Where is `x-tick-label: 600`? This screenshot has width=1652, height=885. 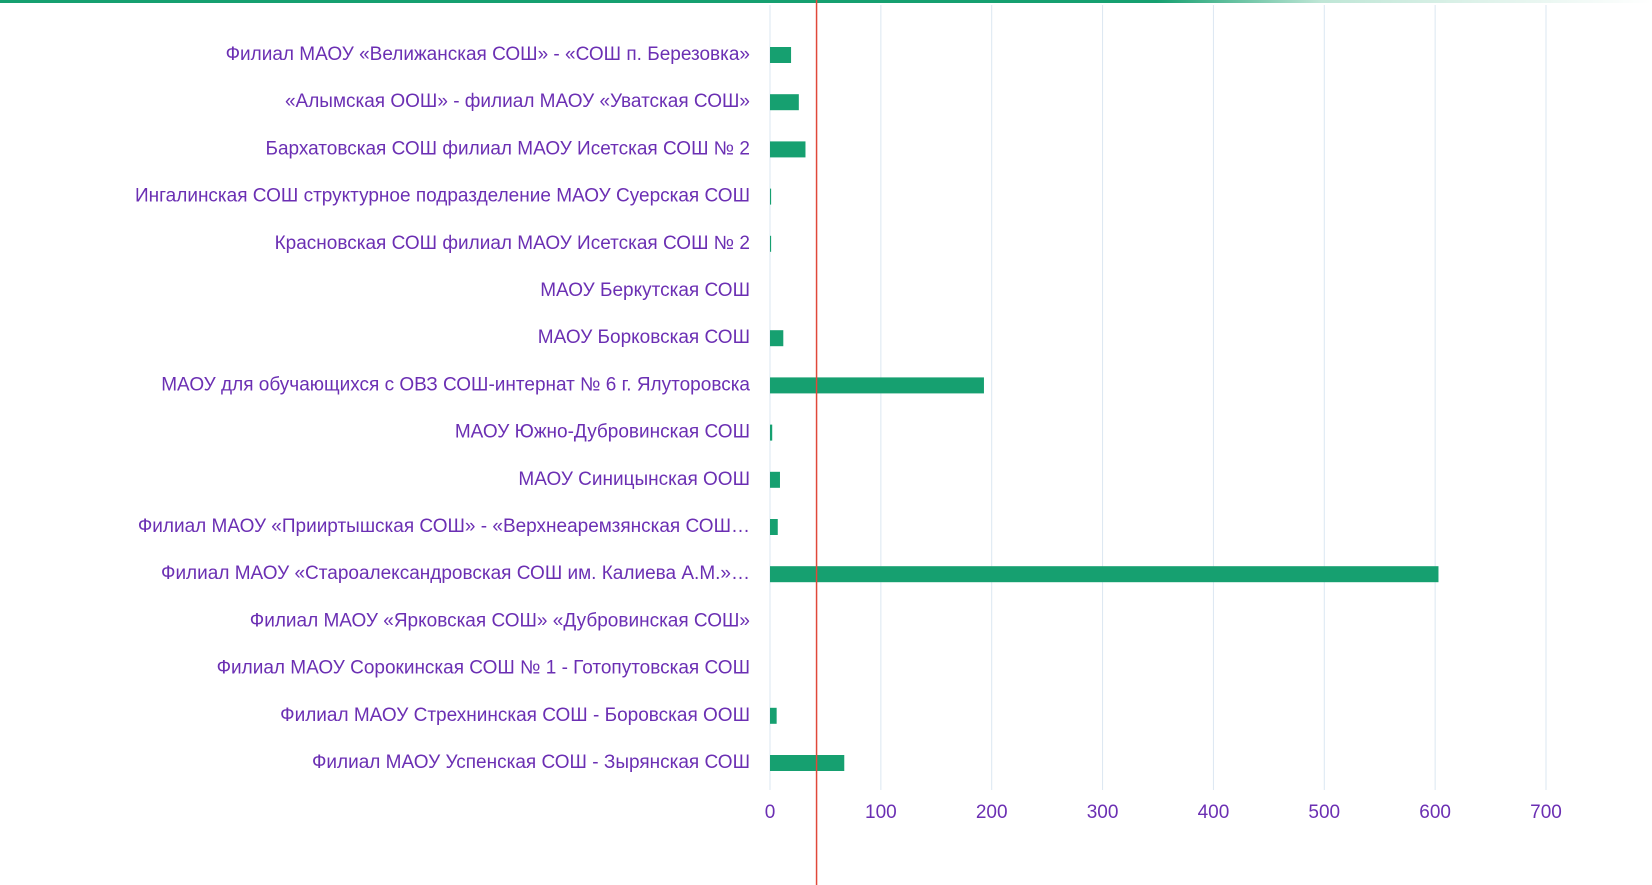
x-tick-label: 600 is located at coordinates (1435, 812).